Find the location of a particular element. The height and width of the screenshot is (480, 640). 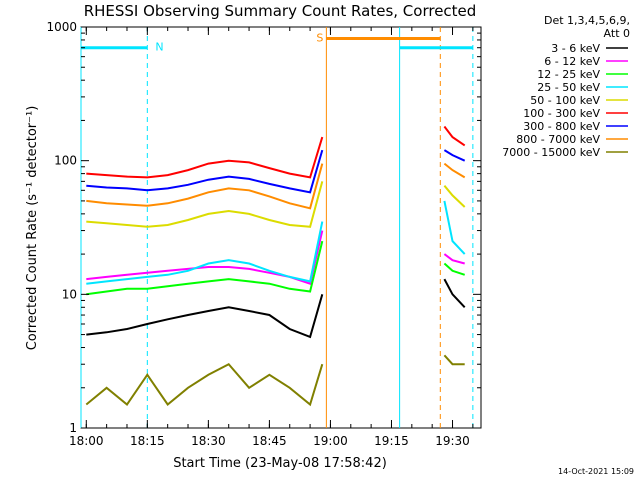

x-tick-label: 19:15 is located at coordinates (391, 441).